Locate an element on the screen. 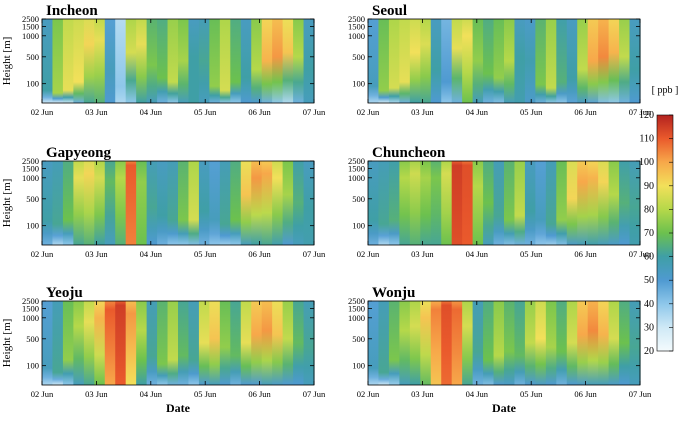 Image resolution: width=691 pixels, height=432 pixels. colorbar-tick-label: 50 is located at coordinates (649, 280).